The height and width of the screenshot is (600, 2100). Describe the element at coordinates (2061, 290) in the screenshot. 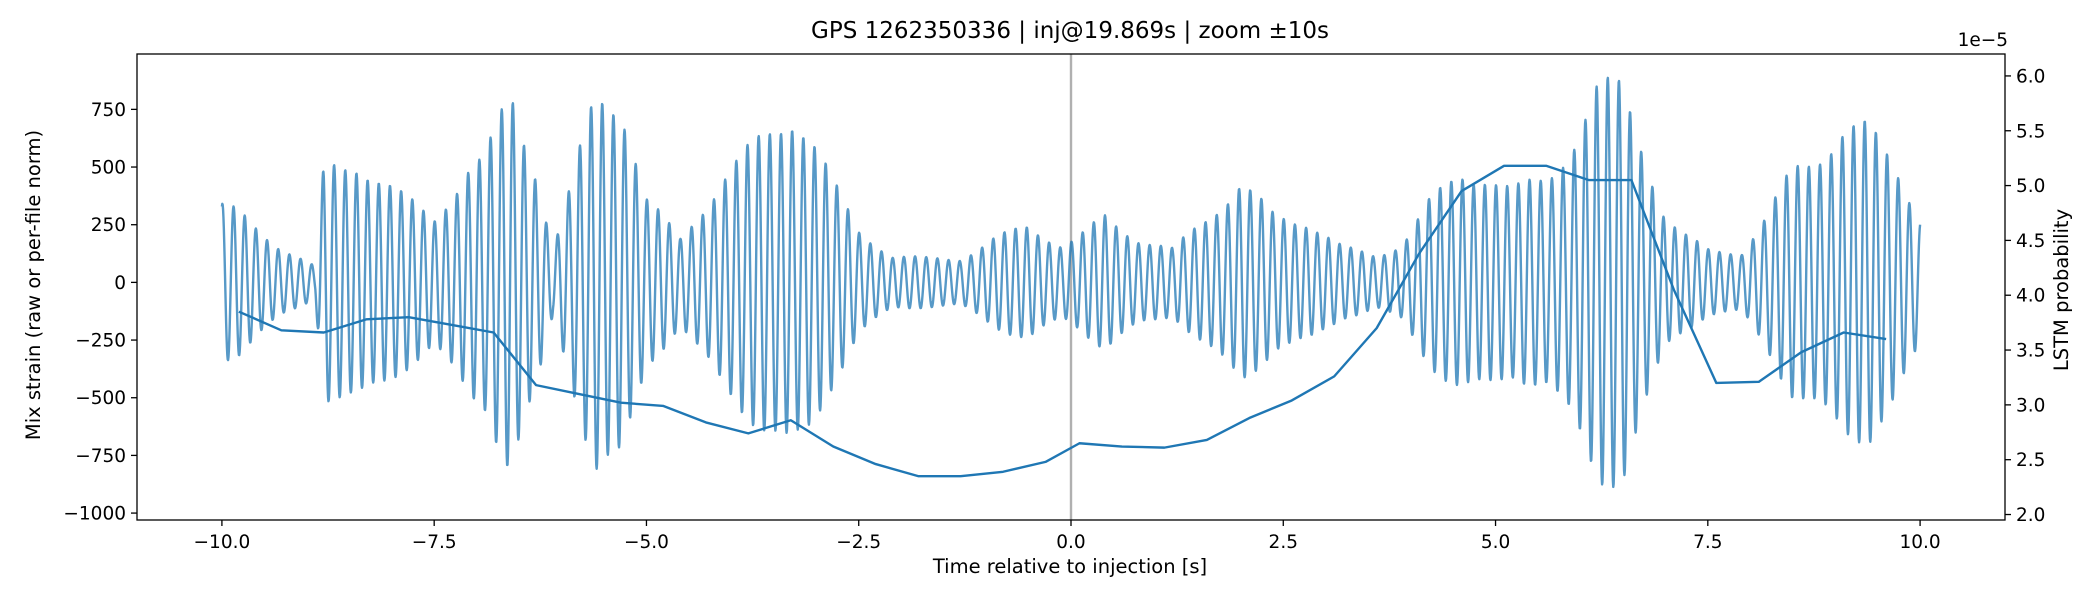

I see `right-y-axis-label: LSTM probability` at that location.